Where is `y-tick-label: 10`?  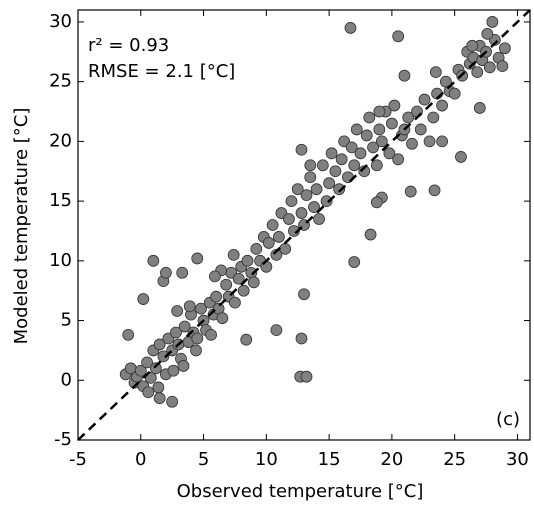 y-tick-label: 10 is located at coordinates (60, 260).